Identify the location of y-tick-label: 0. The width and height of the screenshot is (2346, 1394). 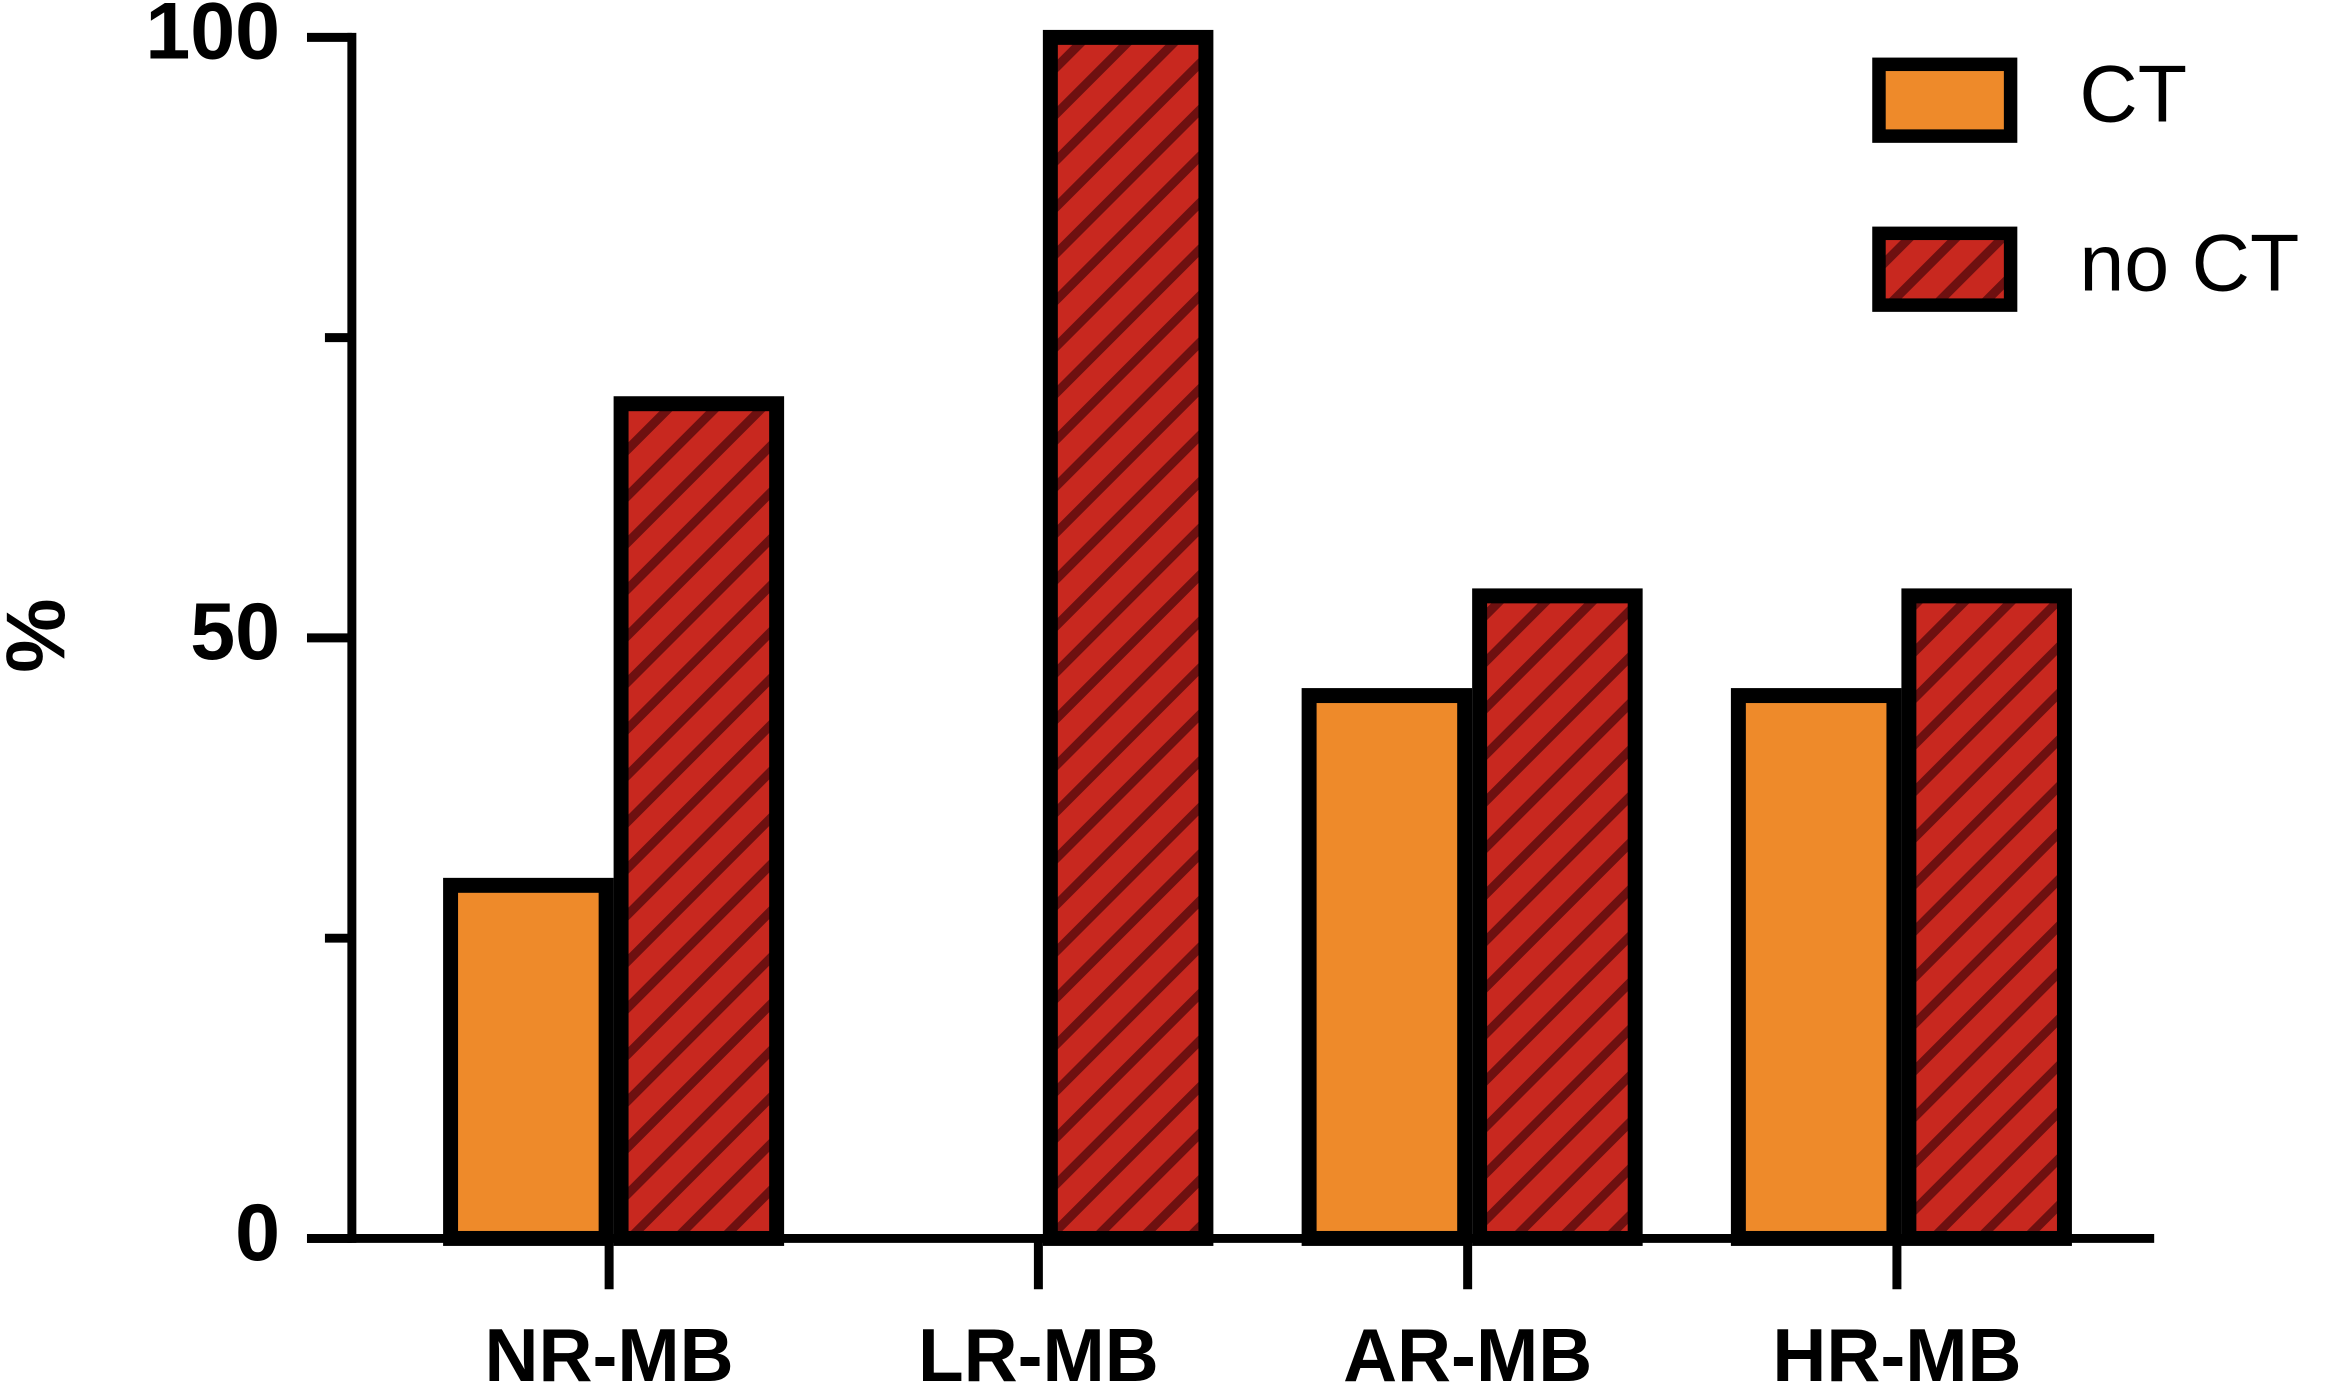
(257, 1233).